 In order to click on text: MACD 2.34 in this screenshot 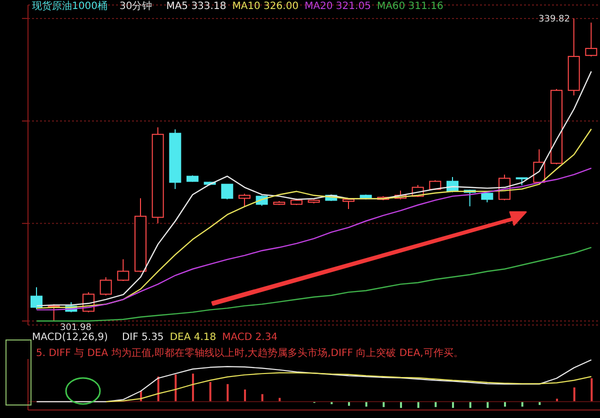, I will do `click(250, 338)`.